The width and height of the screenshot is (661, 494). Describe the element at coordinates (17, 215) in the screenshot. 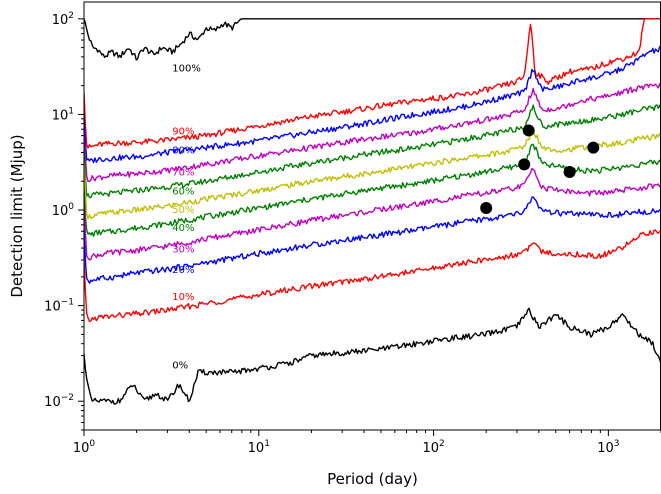

I see `y-axis-title: Detection limit (Mjup)` at that location.